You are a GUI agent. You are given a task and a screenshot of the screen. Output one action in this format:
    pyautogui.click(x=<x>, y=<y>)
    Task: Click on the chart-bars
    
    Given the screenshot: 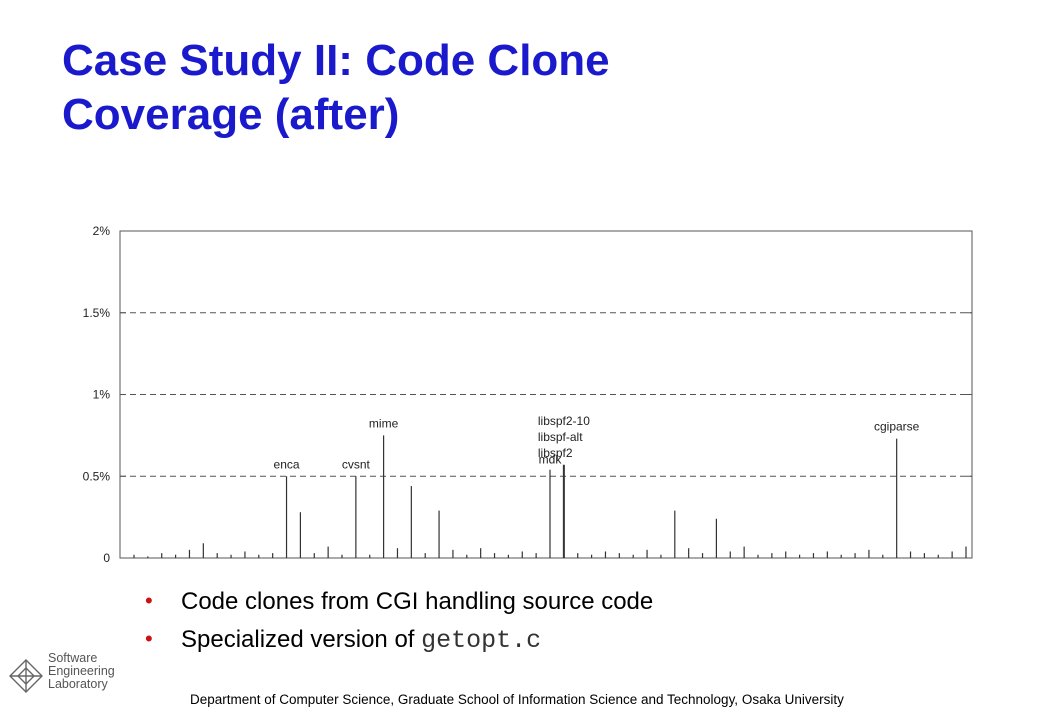 What is the action you would take?
    pyautogui.click(x=550, y=496)
    